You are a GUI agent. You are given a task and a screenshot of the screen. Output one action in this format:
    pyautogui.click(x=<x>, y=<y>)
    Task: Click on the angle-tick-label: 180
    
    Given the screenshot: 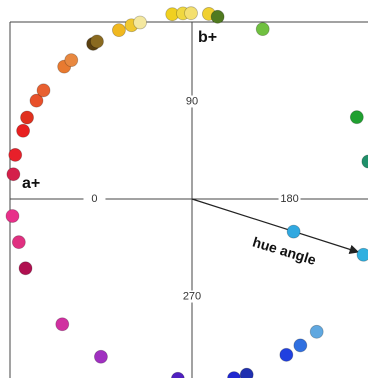 What is the action you would take?
    pyautogui.click(x=289, y=199)
    